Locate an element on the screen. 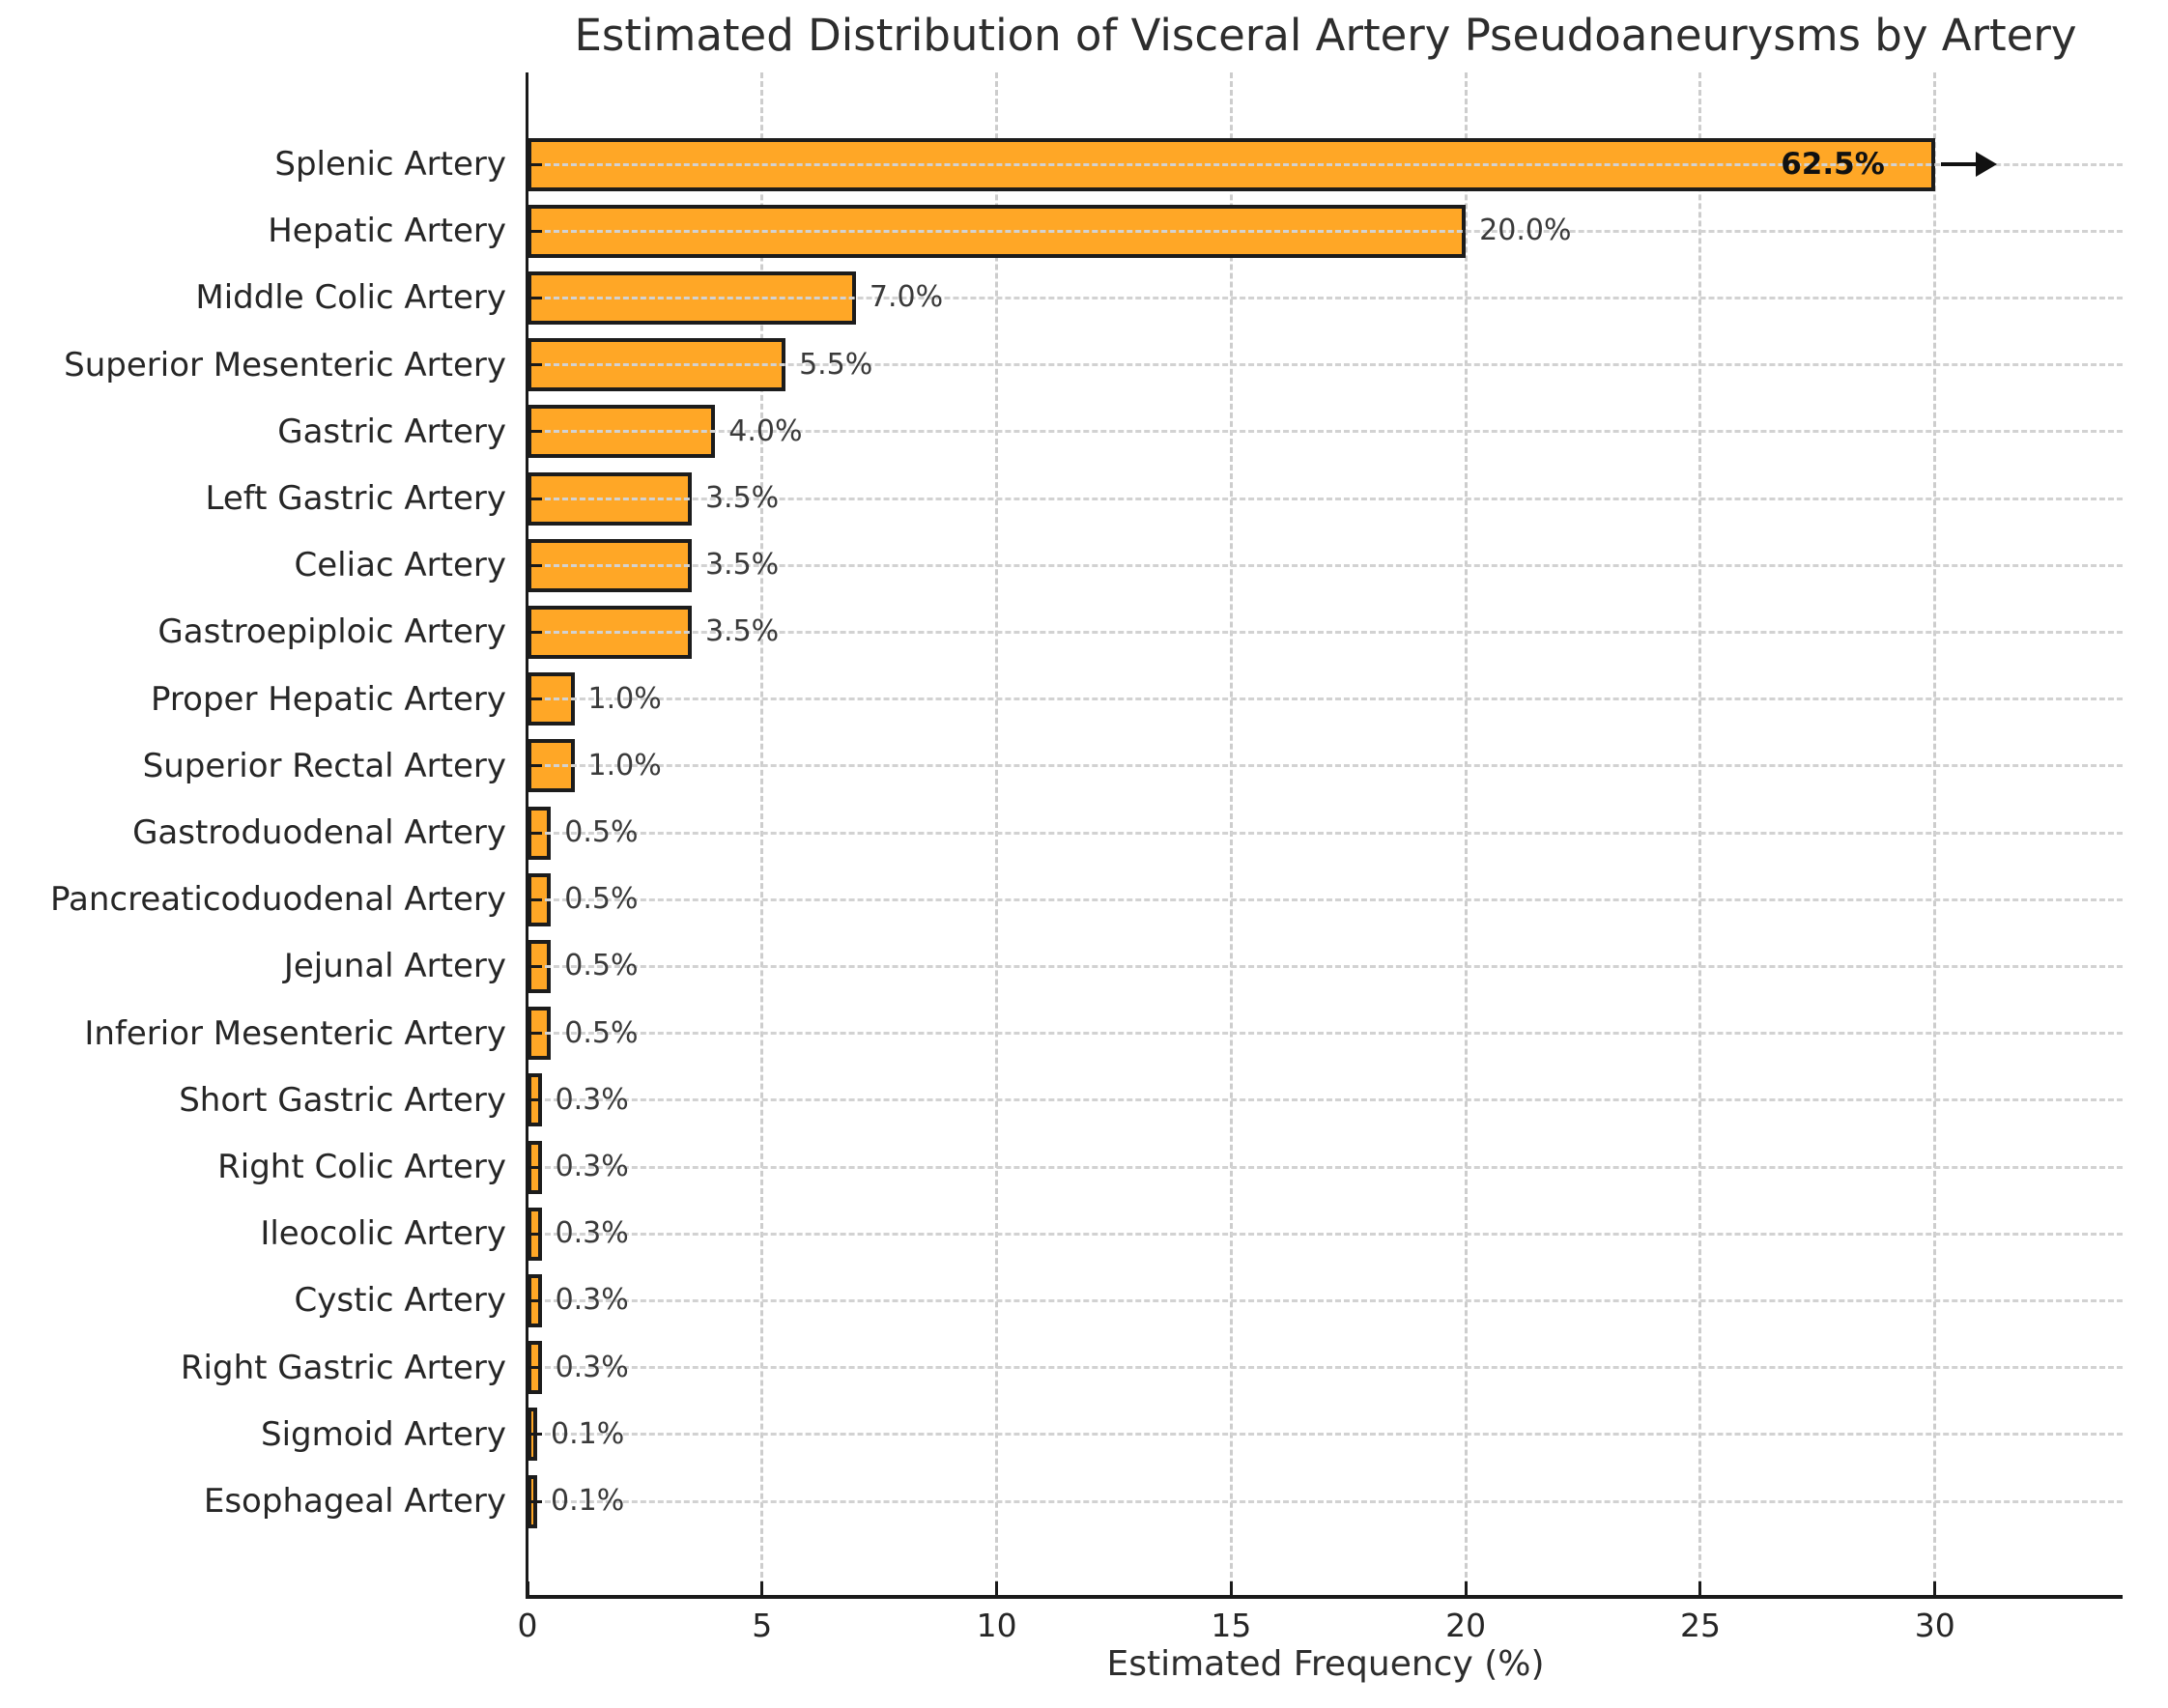 The image size is (2168, 1708). category-label: Gastroepiploic Artery is located at coordinates (332, 632).